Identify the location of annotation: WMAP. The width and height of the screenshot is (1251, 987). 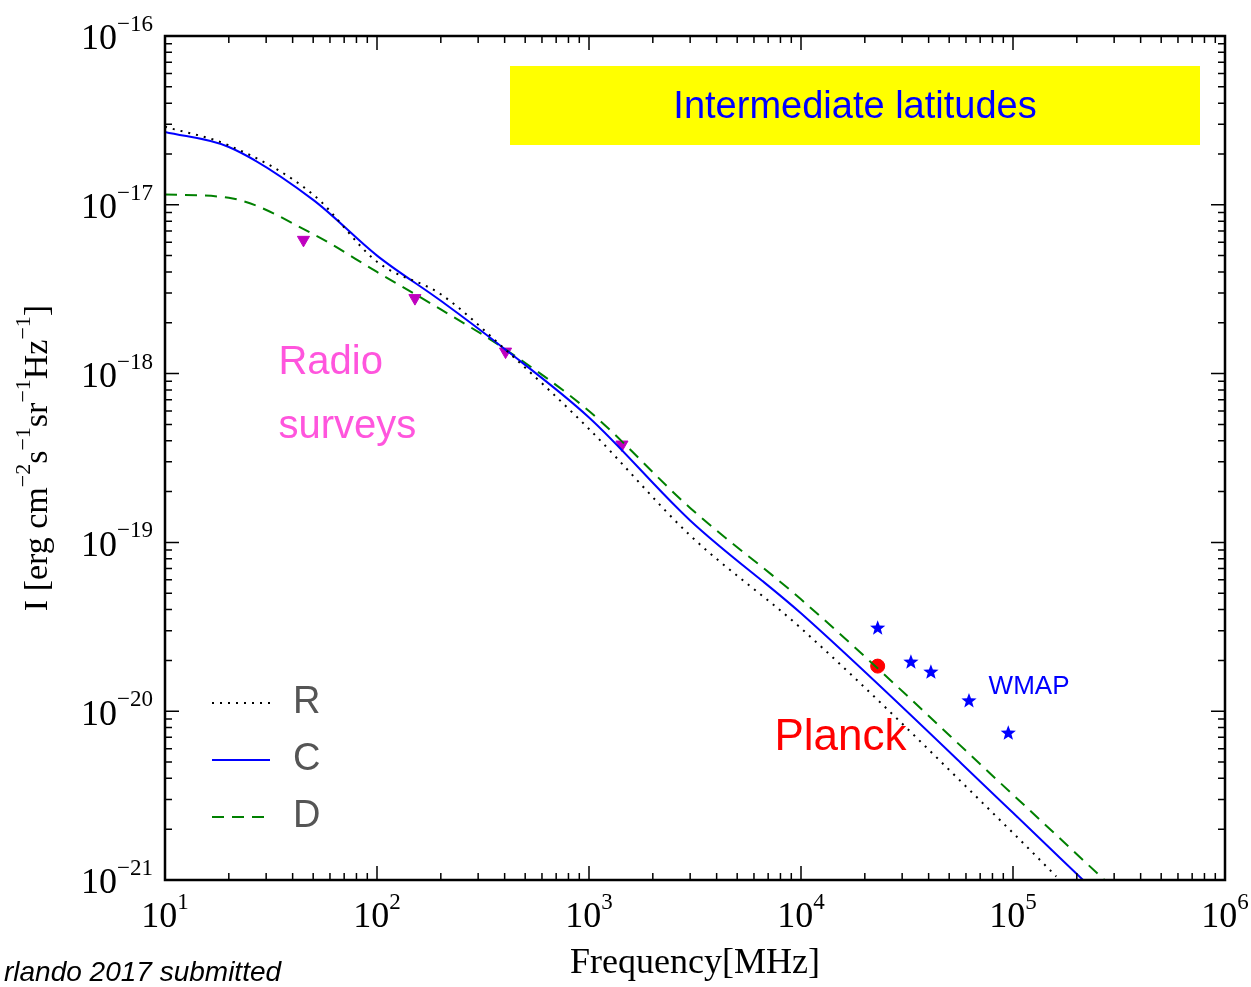
(1029, 684).